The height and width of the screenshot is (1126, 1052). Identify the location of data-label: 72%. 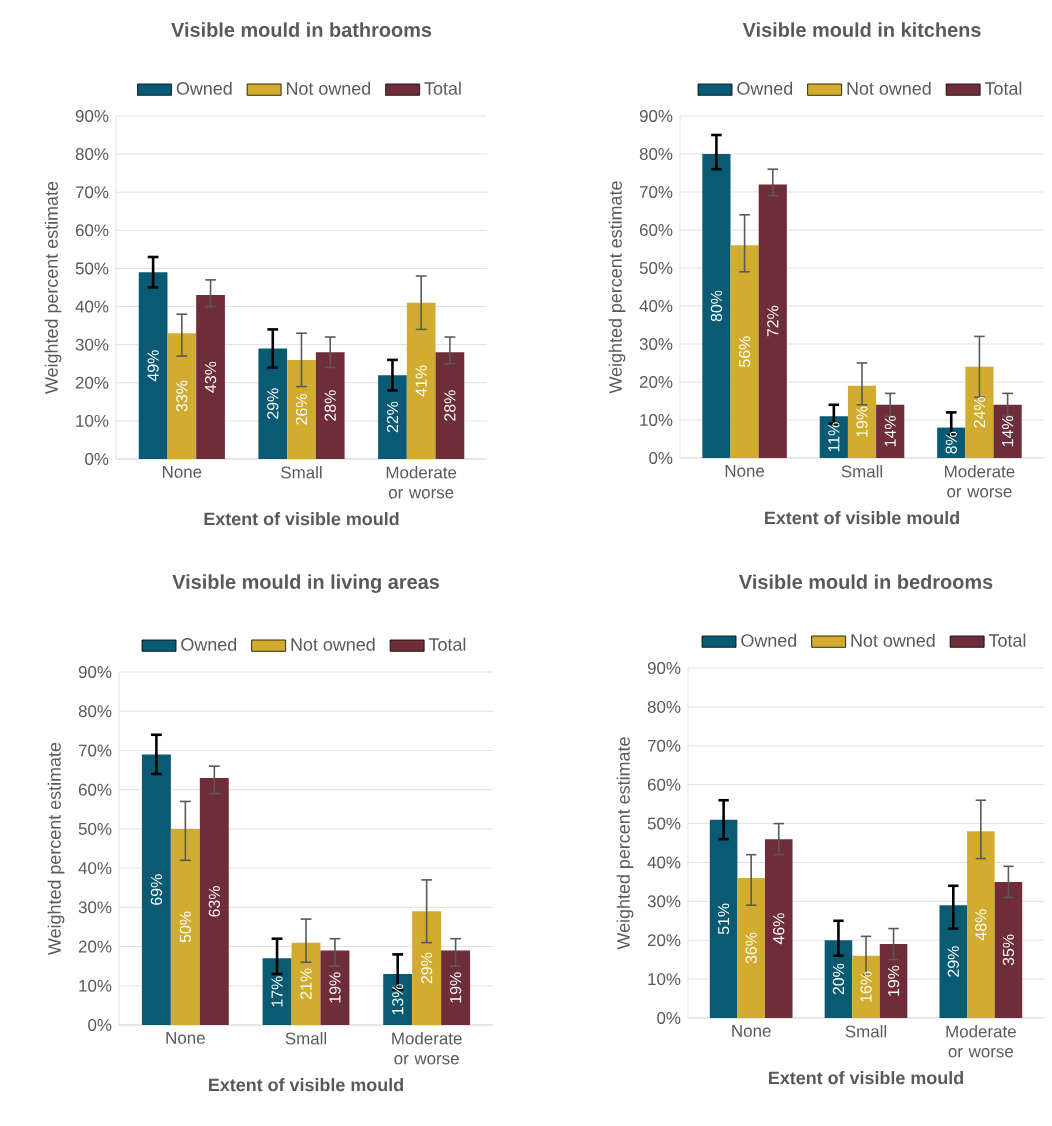
(773, 321).